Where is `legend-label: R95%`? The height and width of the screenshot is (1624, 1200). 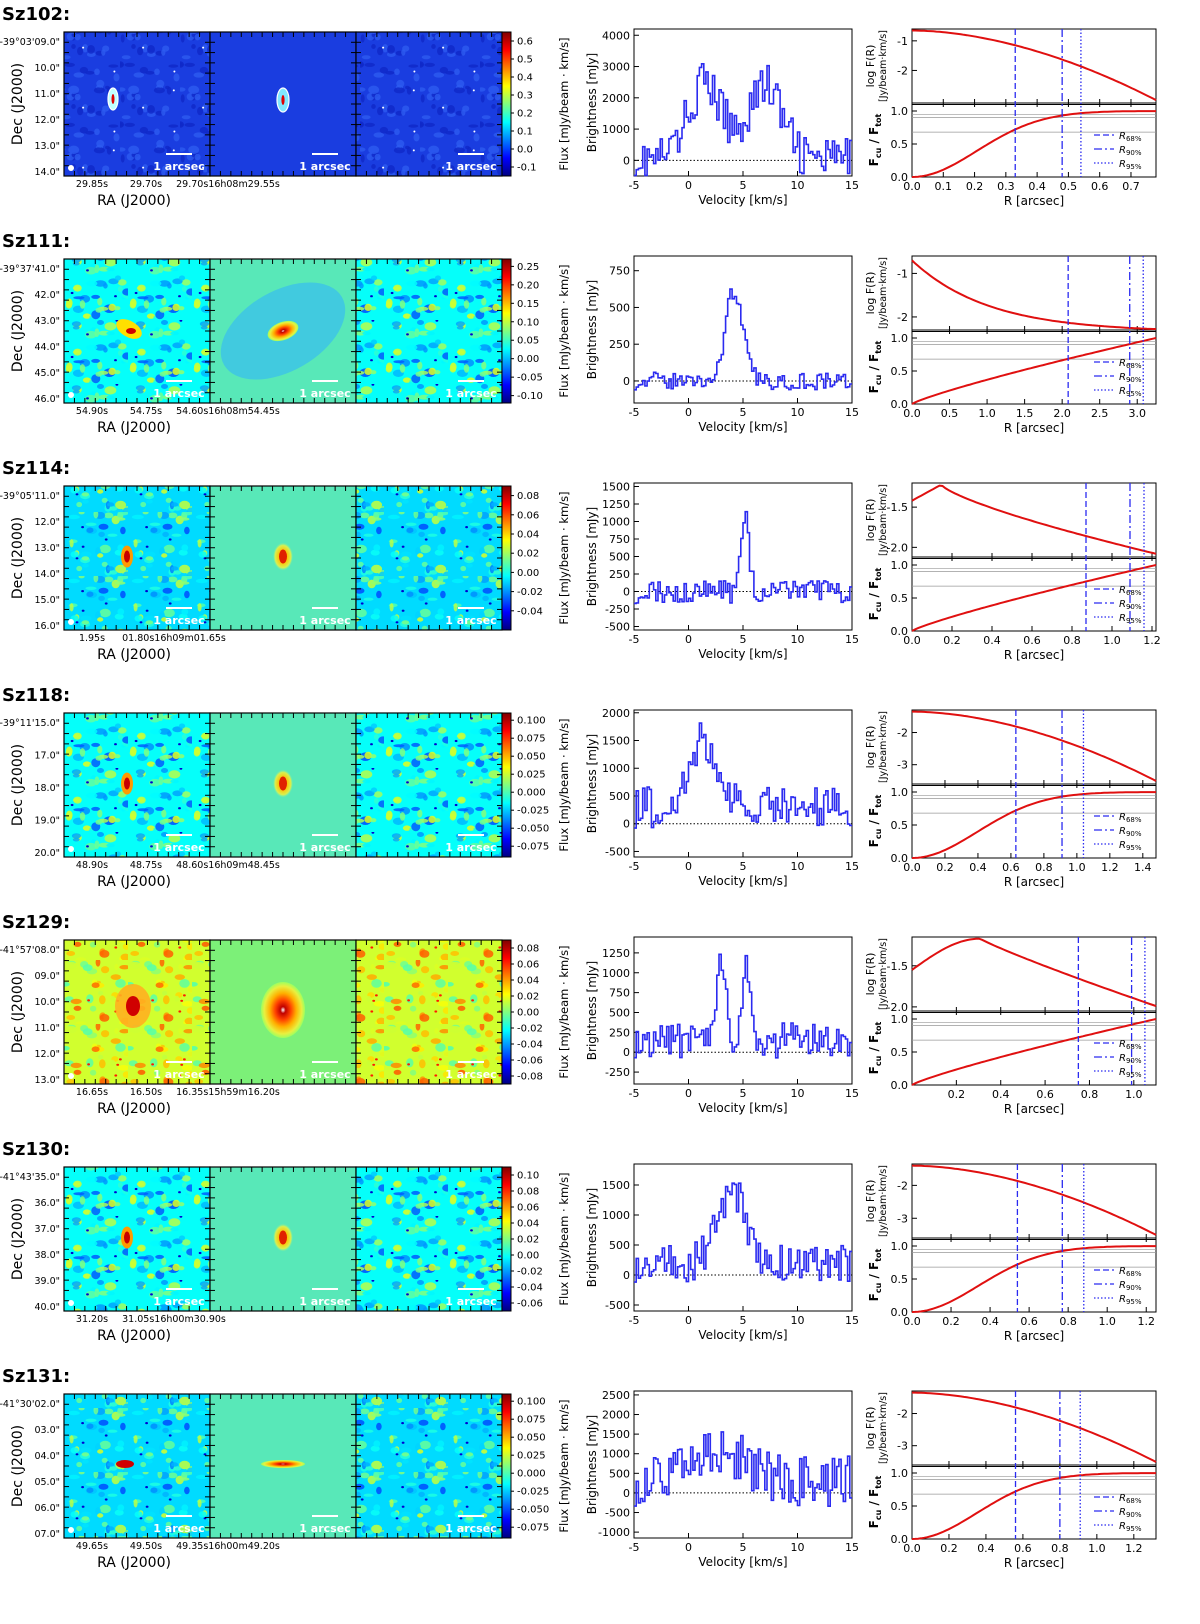
legend-label: R95% is located at coordinates (1130, 165).